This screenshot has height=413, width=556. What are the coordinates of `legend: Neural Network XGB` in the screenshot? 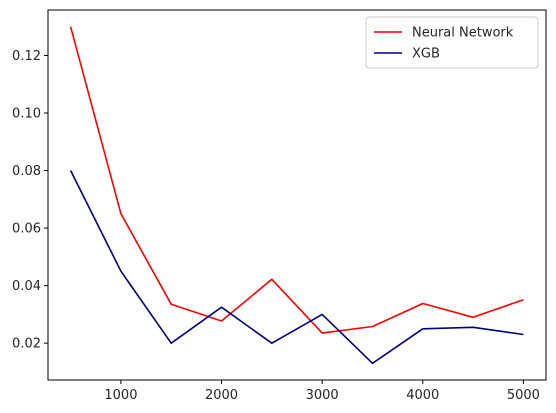 It's located at (452, 42).